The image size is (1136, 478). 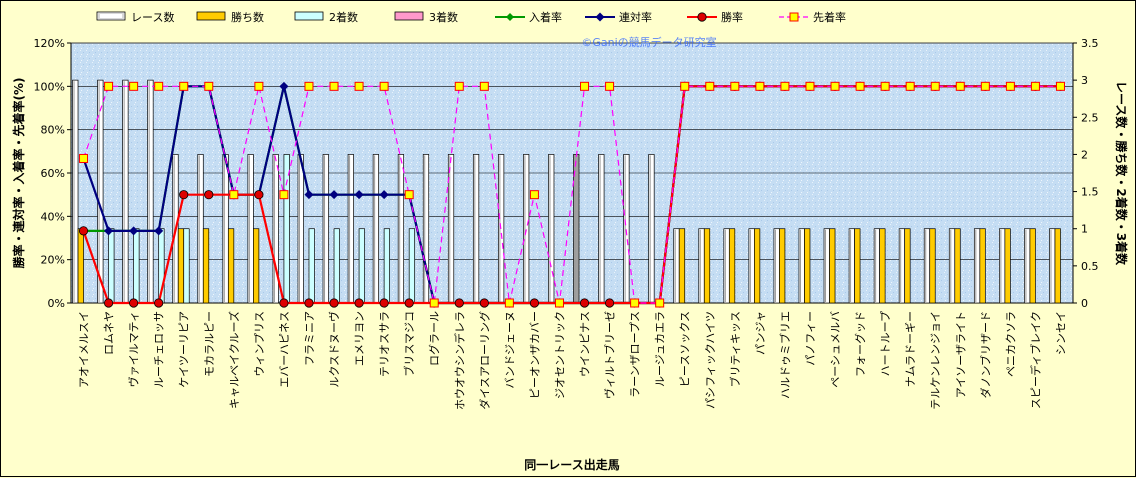 What do you see at coordinates (829, 17) in the screenshot?
I see `legend-label: 先着率` at bounding box center [829, 17].